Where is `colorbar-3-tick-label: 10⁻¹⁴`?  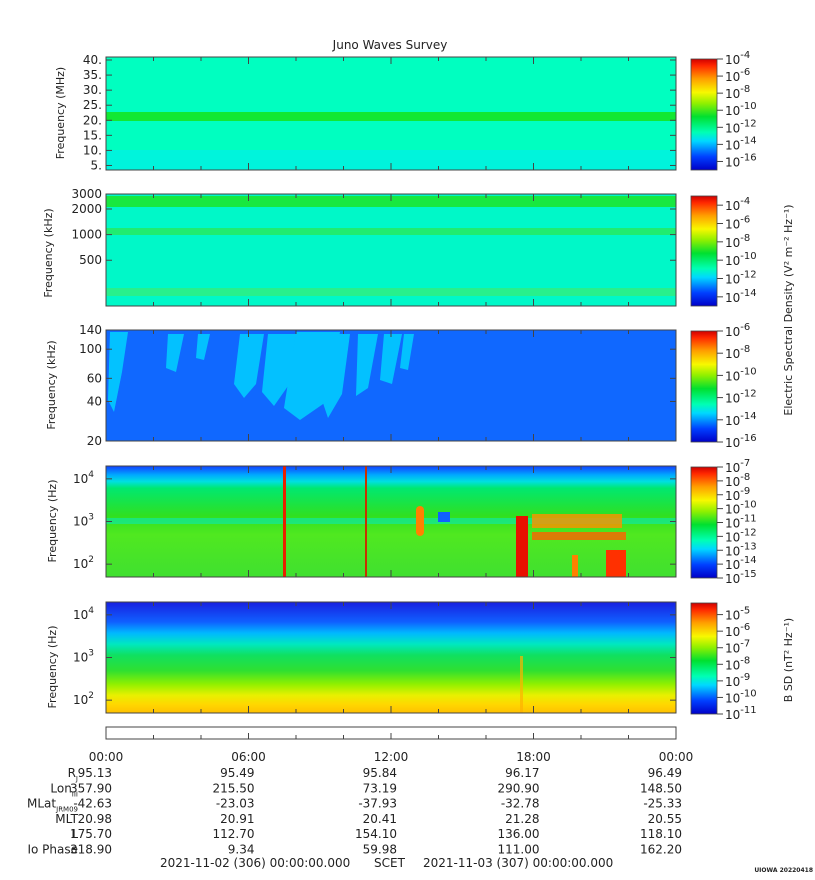 colorbar-3-tick-label: 10⁻¹⁴ is located at coordinates (741, 419).